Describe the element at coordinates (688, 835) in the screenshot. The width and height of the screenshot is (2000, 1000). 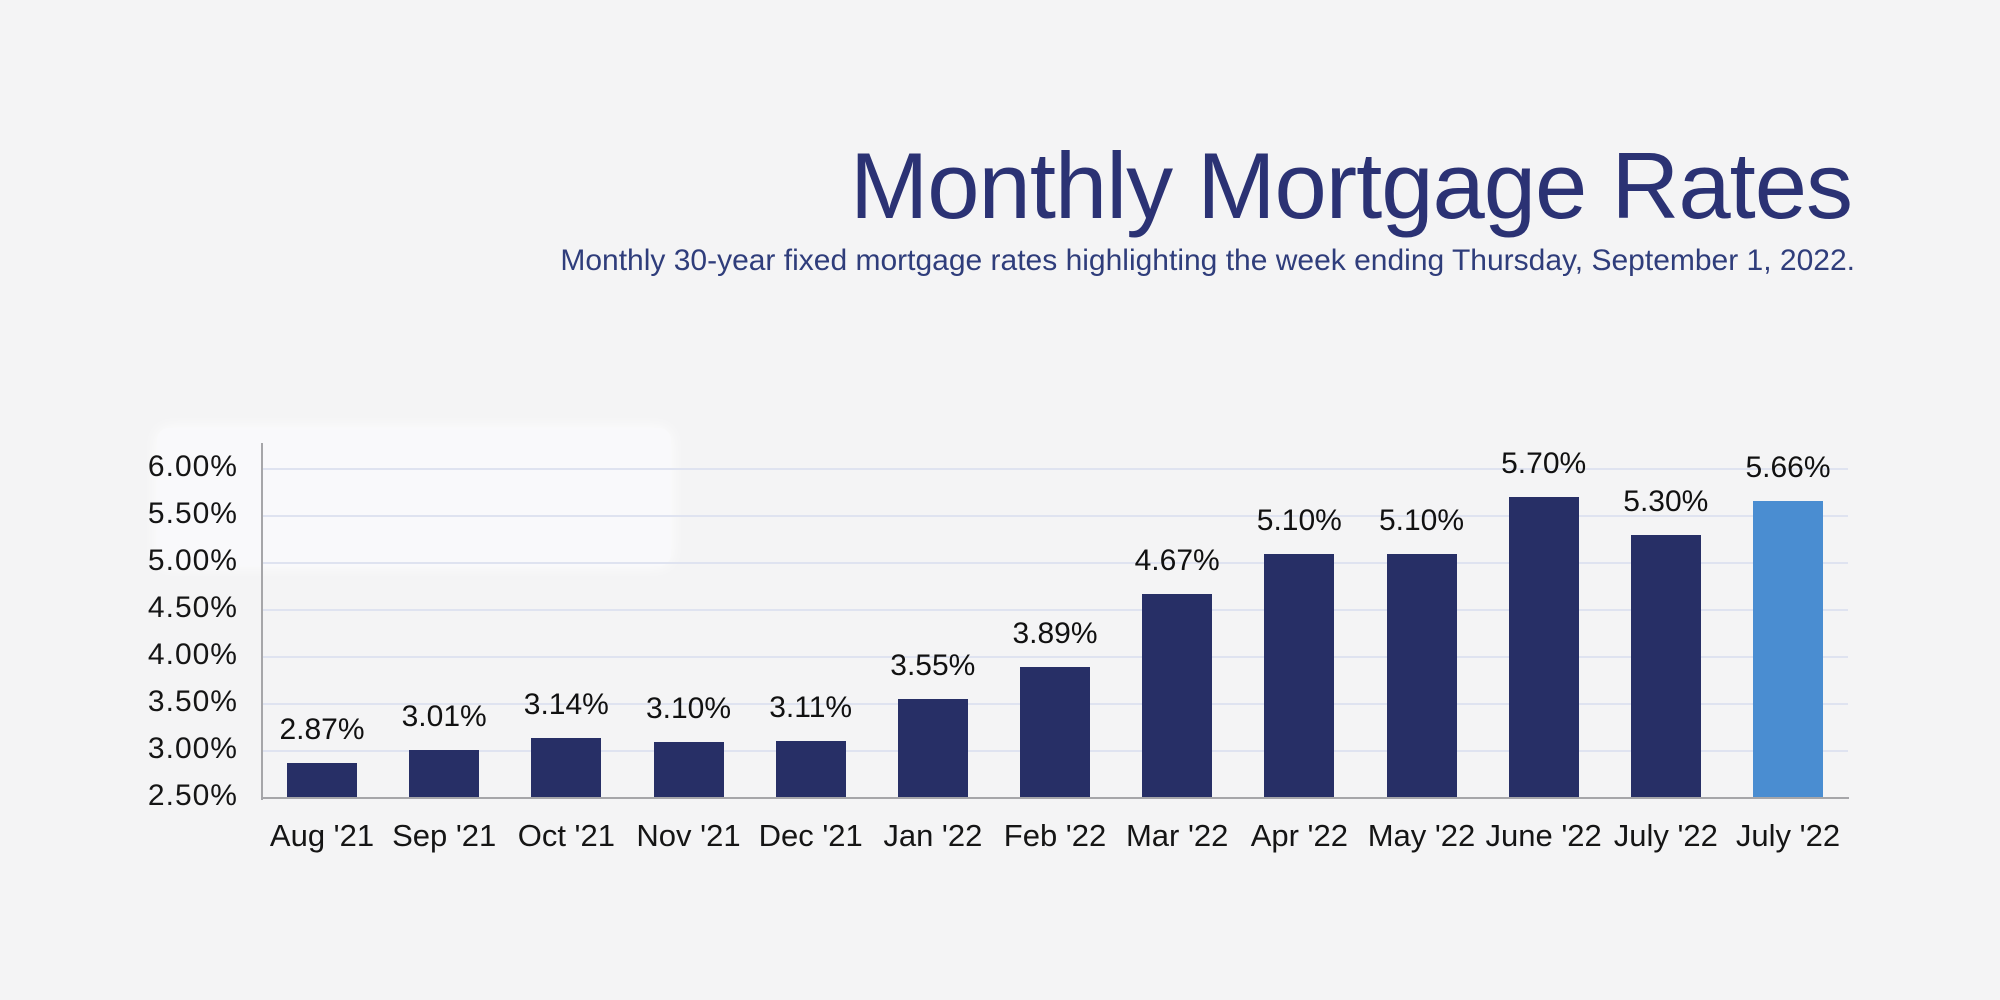
I see `x-axis-category-label: Nov '21` at that location.